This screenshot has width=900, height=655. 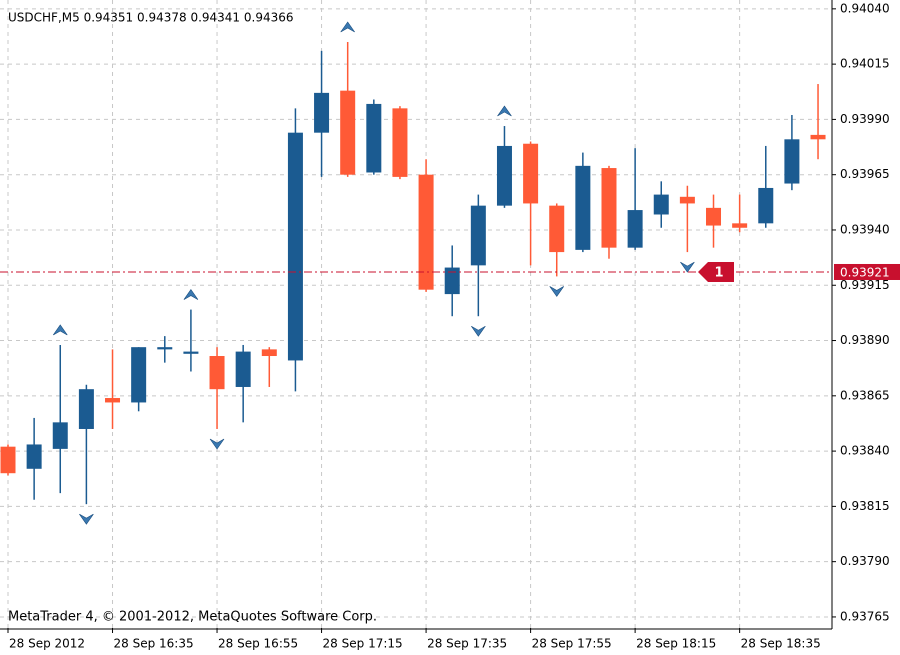 I want to click on y-tick-label: 0.93790, so click(x=865, y=561).